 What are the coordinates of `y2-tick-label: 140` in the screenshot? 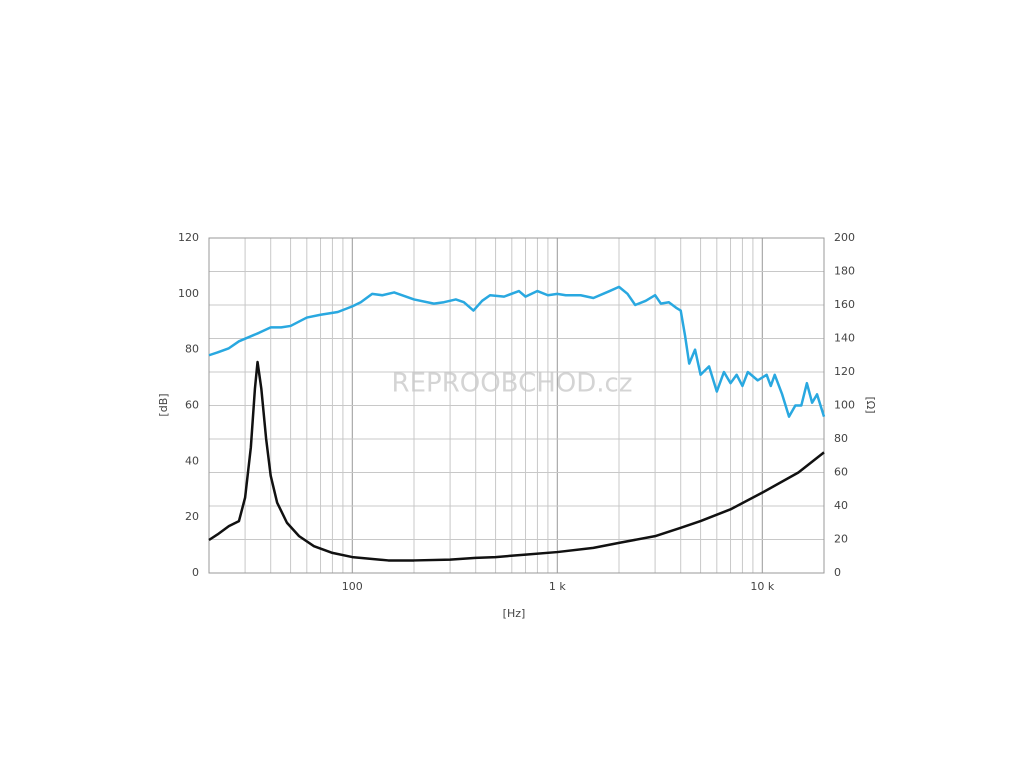 It's located at (844, 338).